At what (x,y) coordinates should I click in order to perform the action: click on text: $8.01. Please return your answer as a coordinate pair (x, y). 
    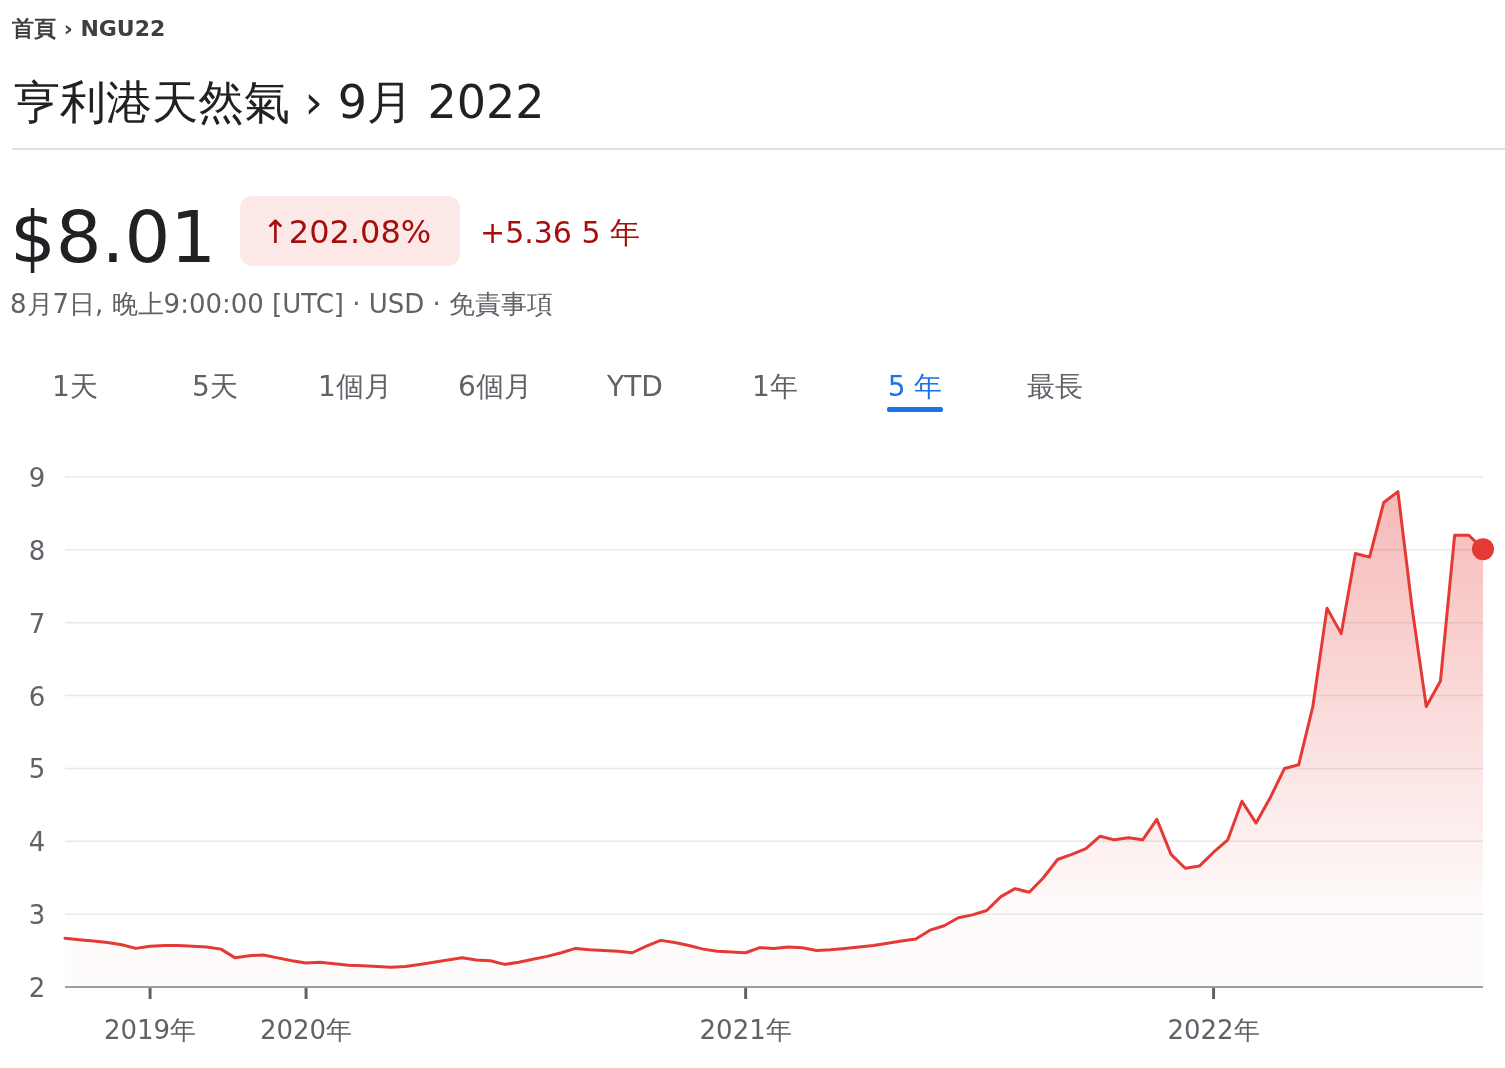
    Looking at the image, I should click on (113, 237).